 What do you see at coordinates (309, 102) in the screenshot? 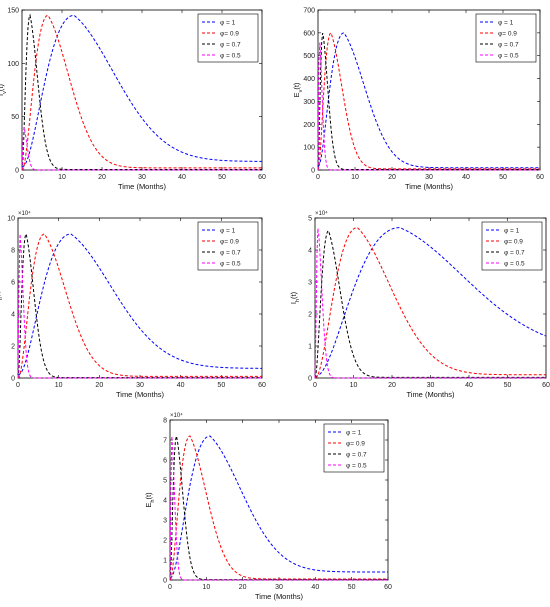
I see `y-tick-label: 300` at bounding box center [309, 102].